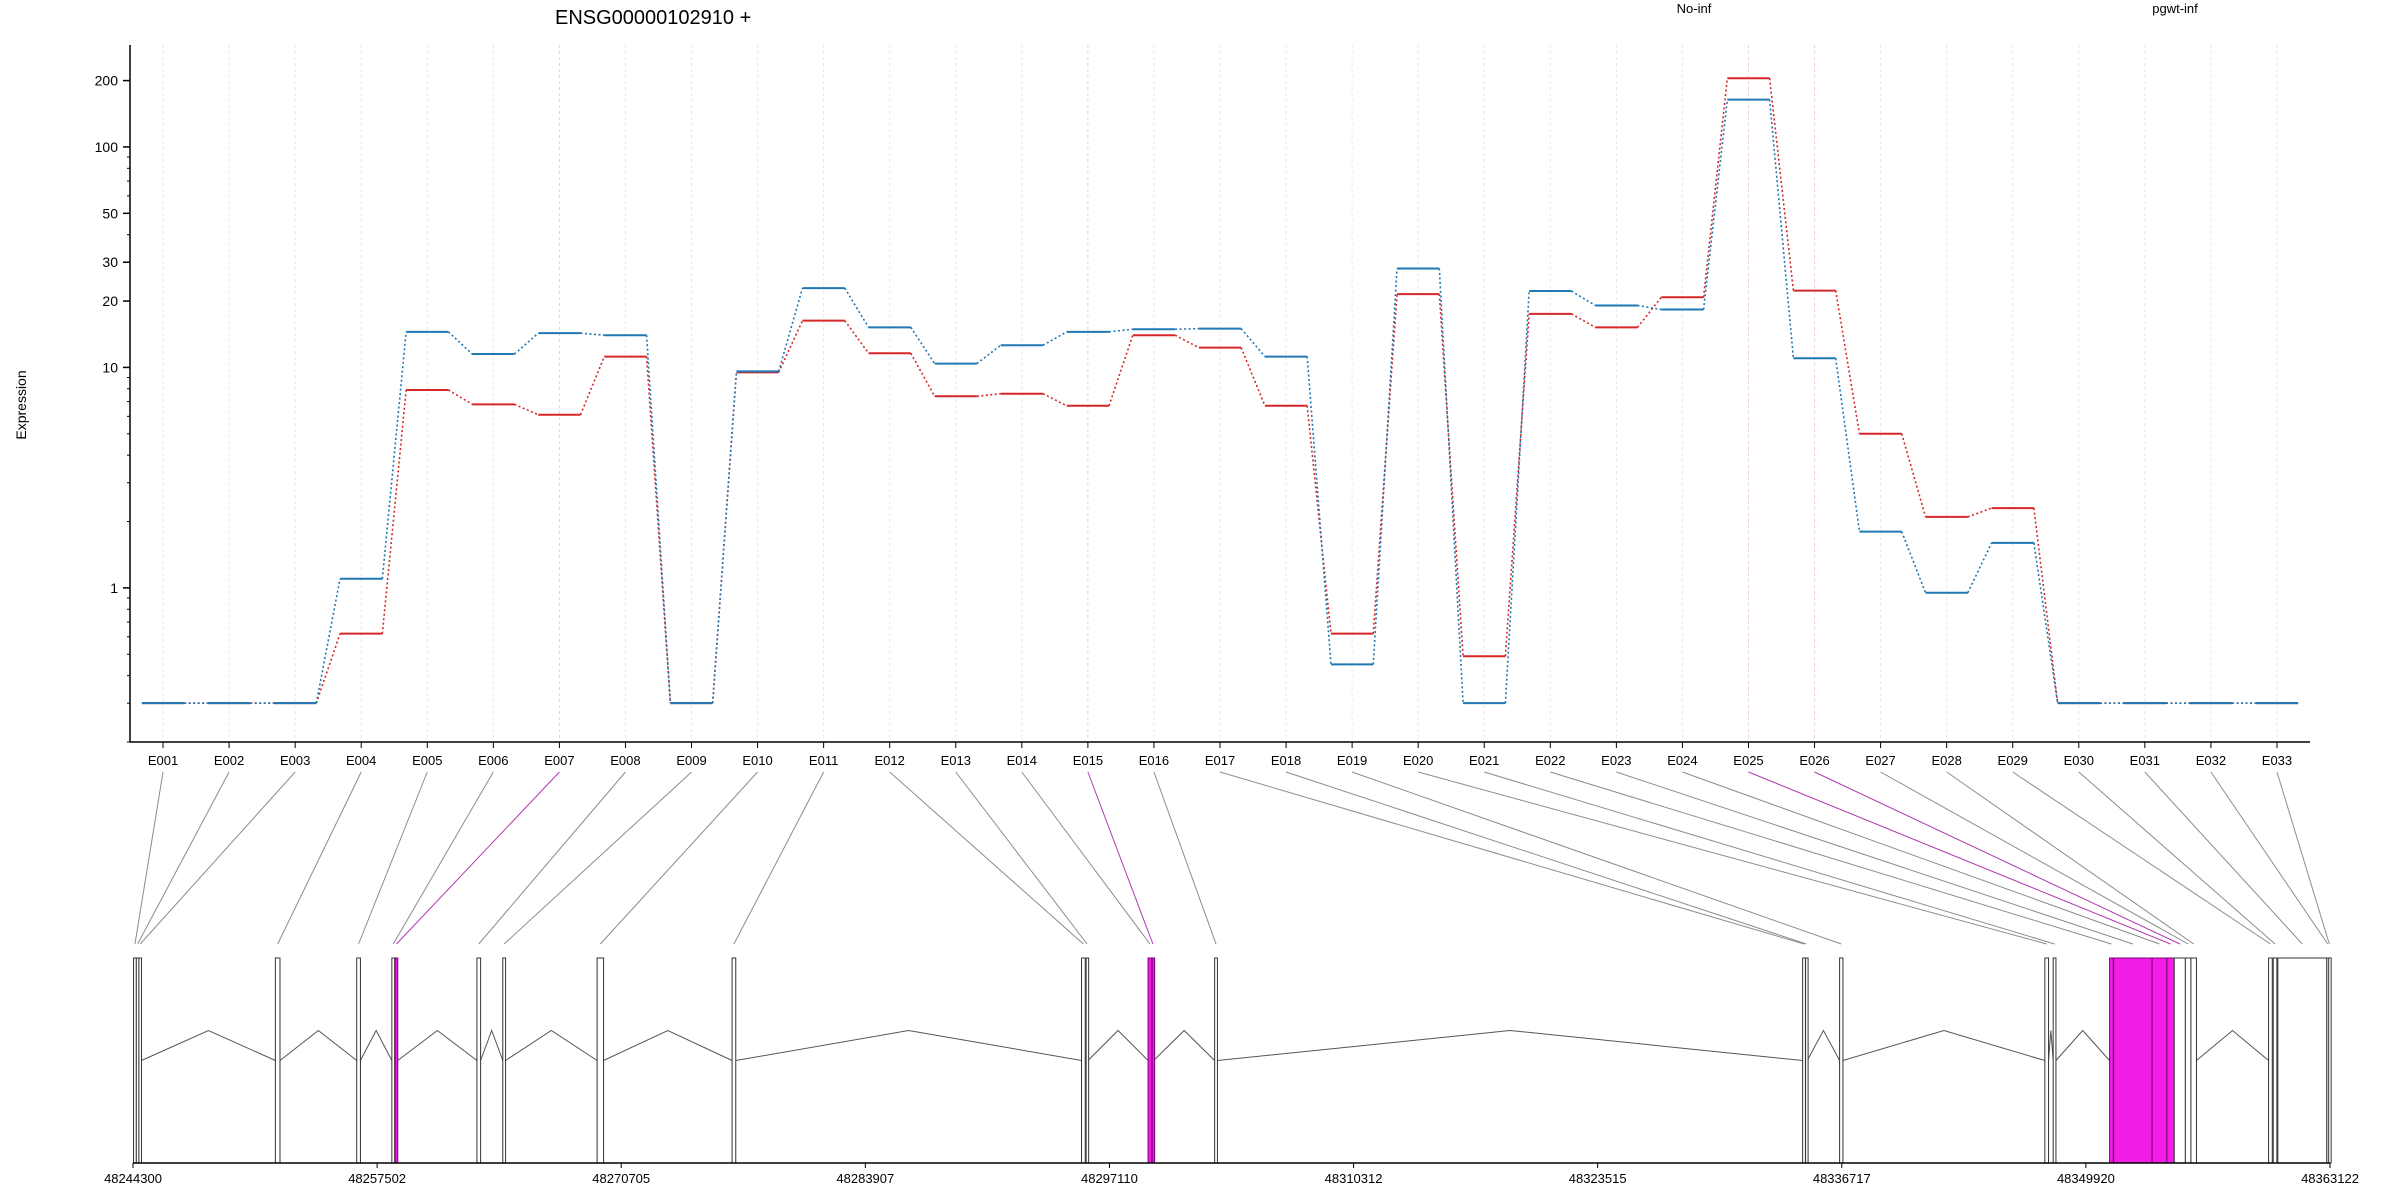  I want to click on genomic-tick-label: 48244300, so click(133, 1178).